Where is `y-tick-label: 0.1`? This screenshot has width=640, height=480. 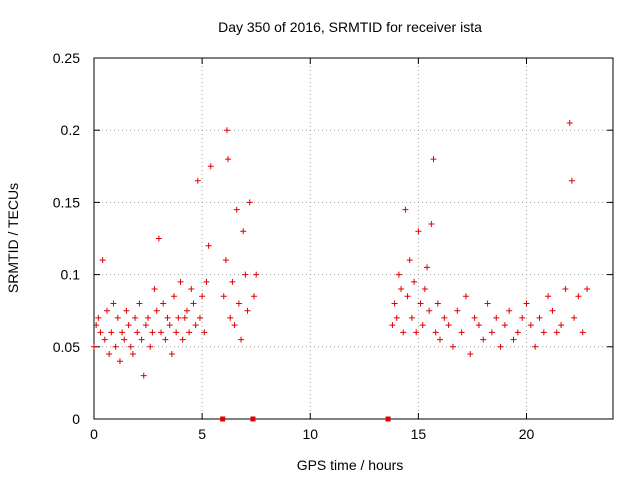 y-tick-label: 0.1 is located at coordinates (71, 275).